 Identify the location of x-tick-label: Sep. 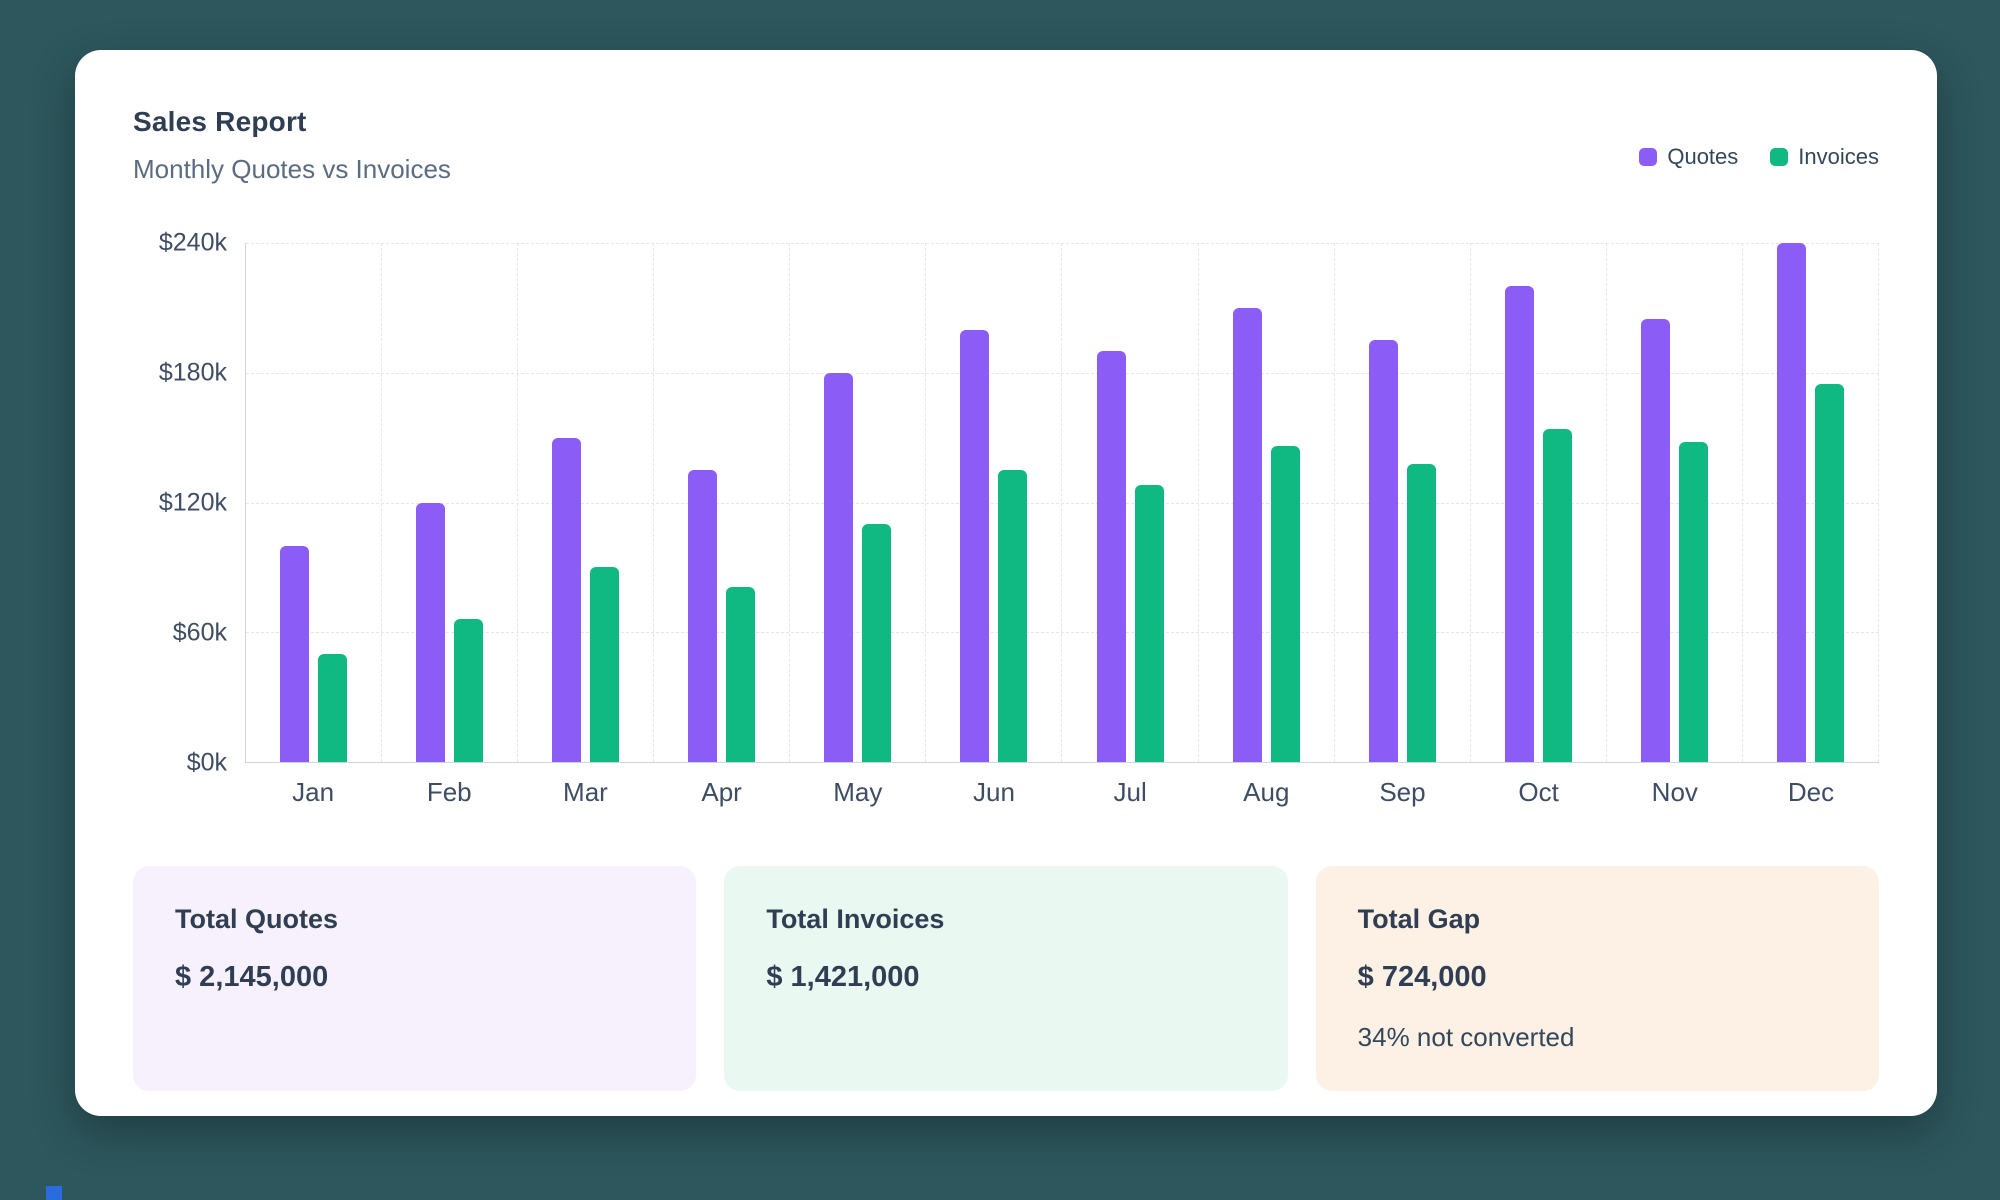
(1402, 792).